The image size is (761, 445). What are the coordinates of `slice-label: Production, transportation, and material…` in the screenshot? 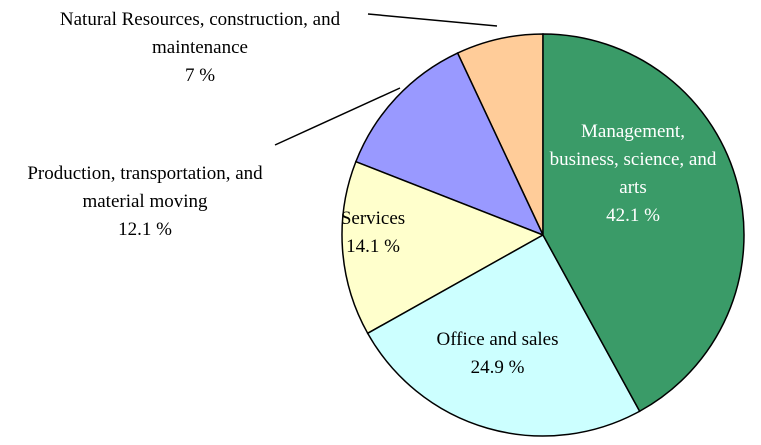 It's located at (145, 202).